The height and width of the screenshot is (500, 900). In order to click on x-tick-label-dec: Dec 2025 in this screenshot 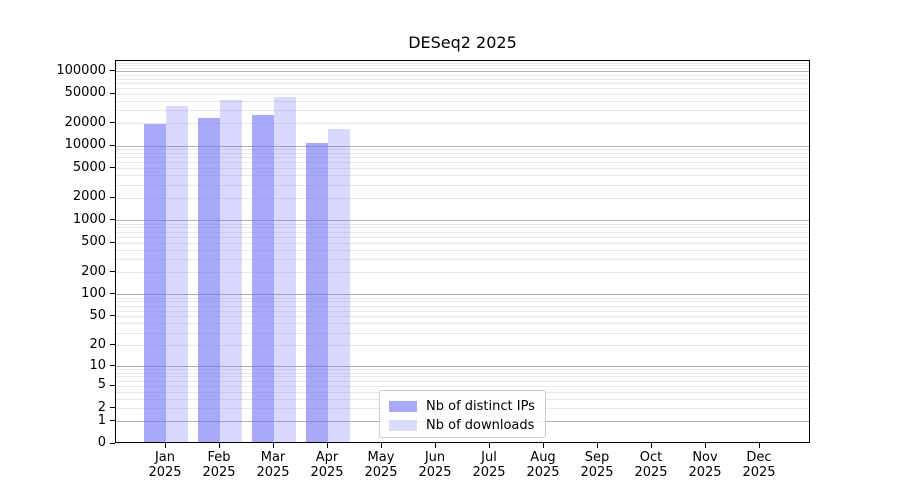, I will do `click(759, 465)`.